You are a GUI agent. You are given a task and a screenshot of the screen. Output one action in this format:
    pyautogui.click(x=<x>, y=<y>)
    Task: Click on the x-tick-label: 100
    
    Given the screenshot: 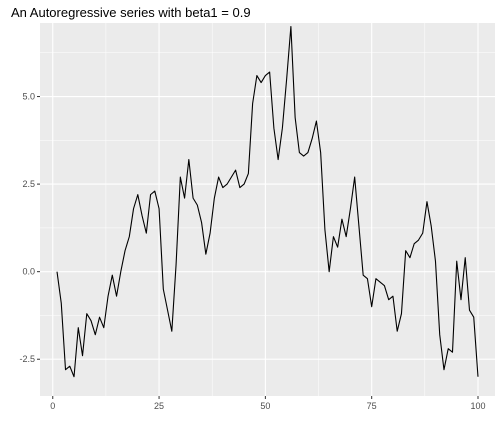 What is the action you would take?
    pyautogui.click(x=477, y=406)
    